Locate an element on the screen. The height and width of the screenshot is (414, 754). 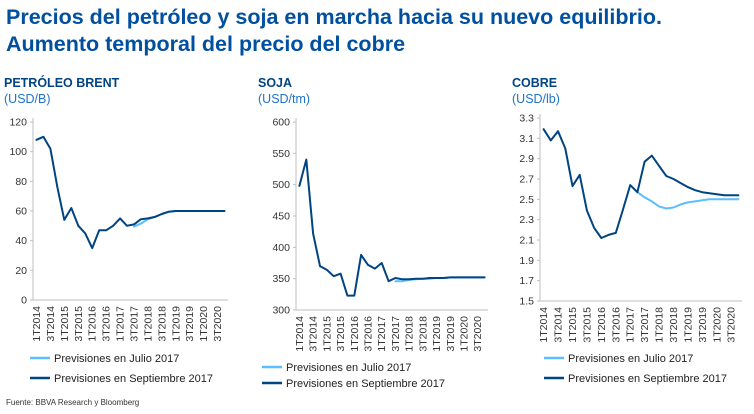
series-line-july-2017 is located at coordinates (688, 200).